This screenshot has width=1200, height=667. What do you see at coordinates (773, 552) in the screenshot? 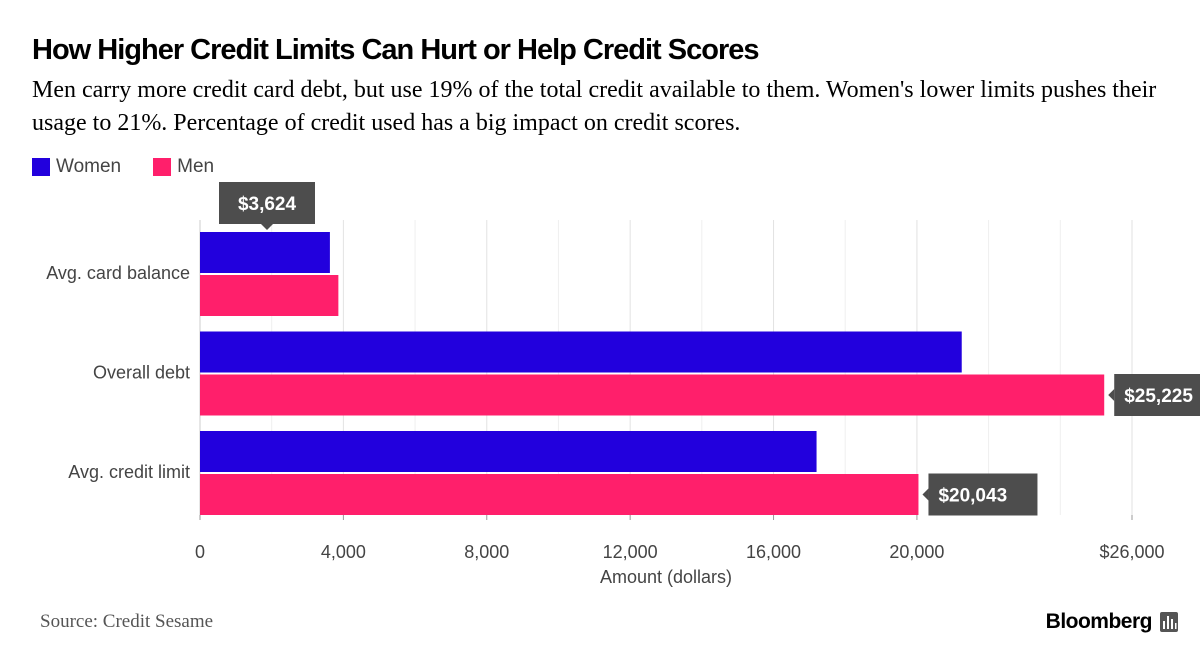
I see `x-tick-label: 16,000` at bounding box center [773, 552].